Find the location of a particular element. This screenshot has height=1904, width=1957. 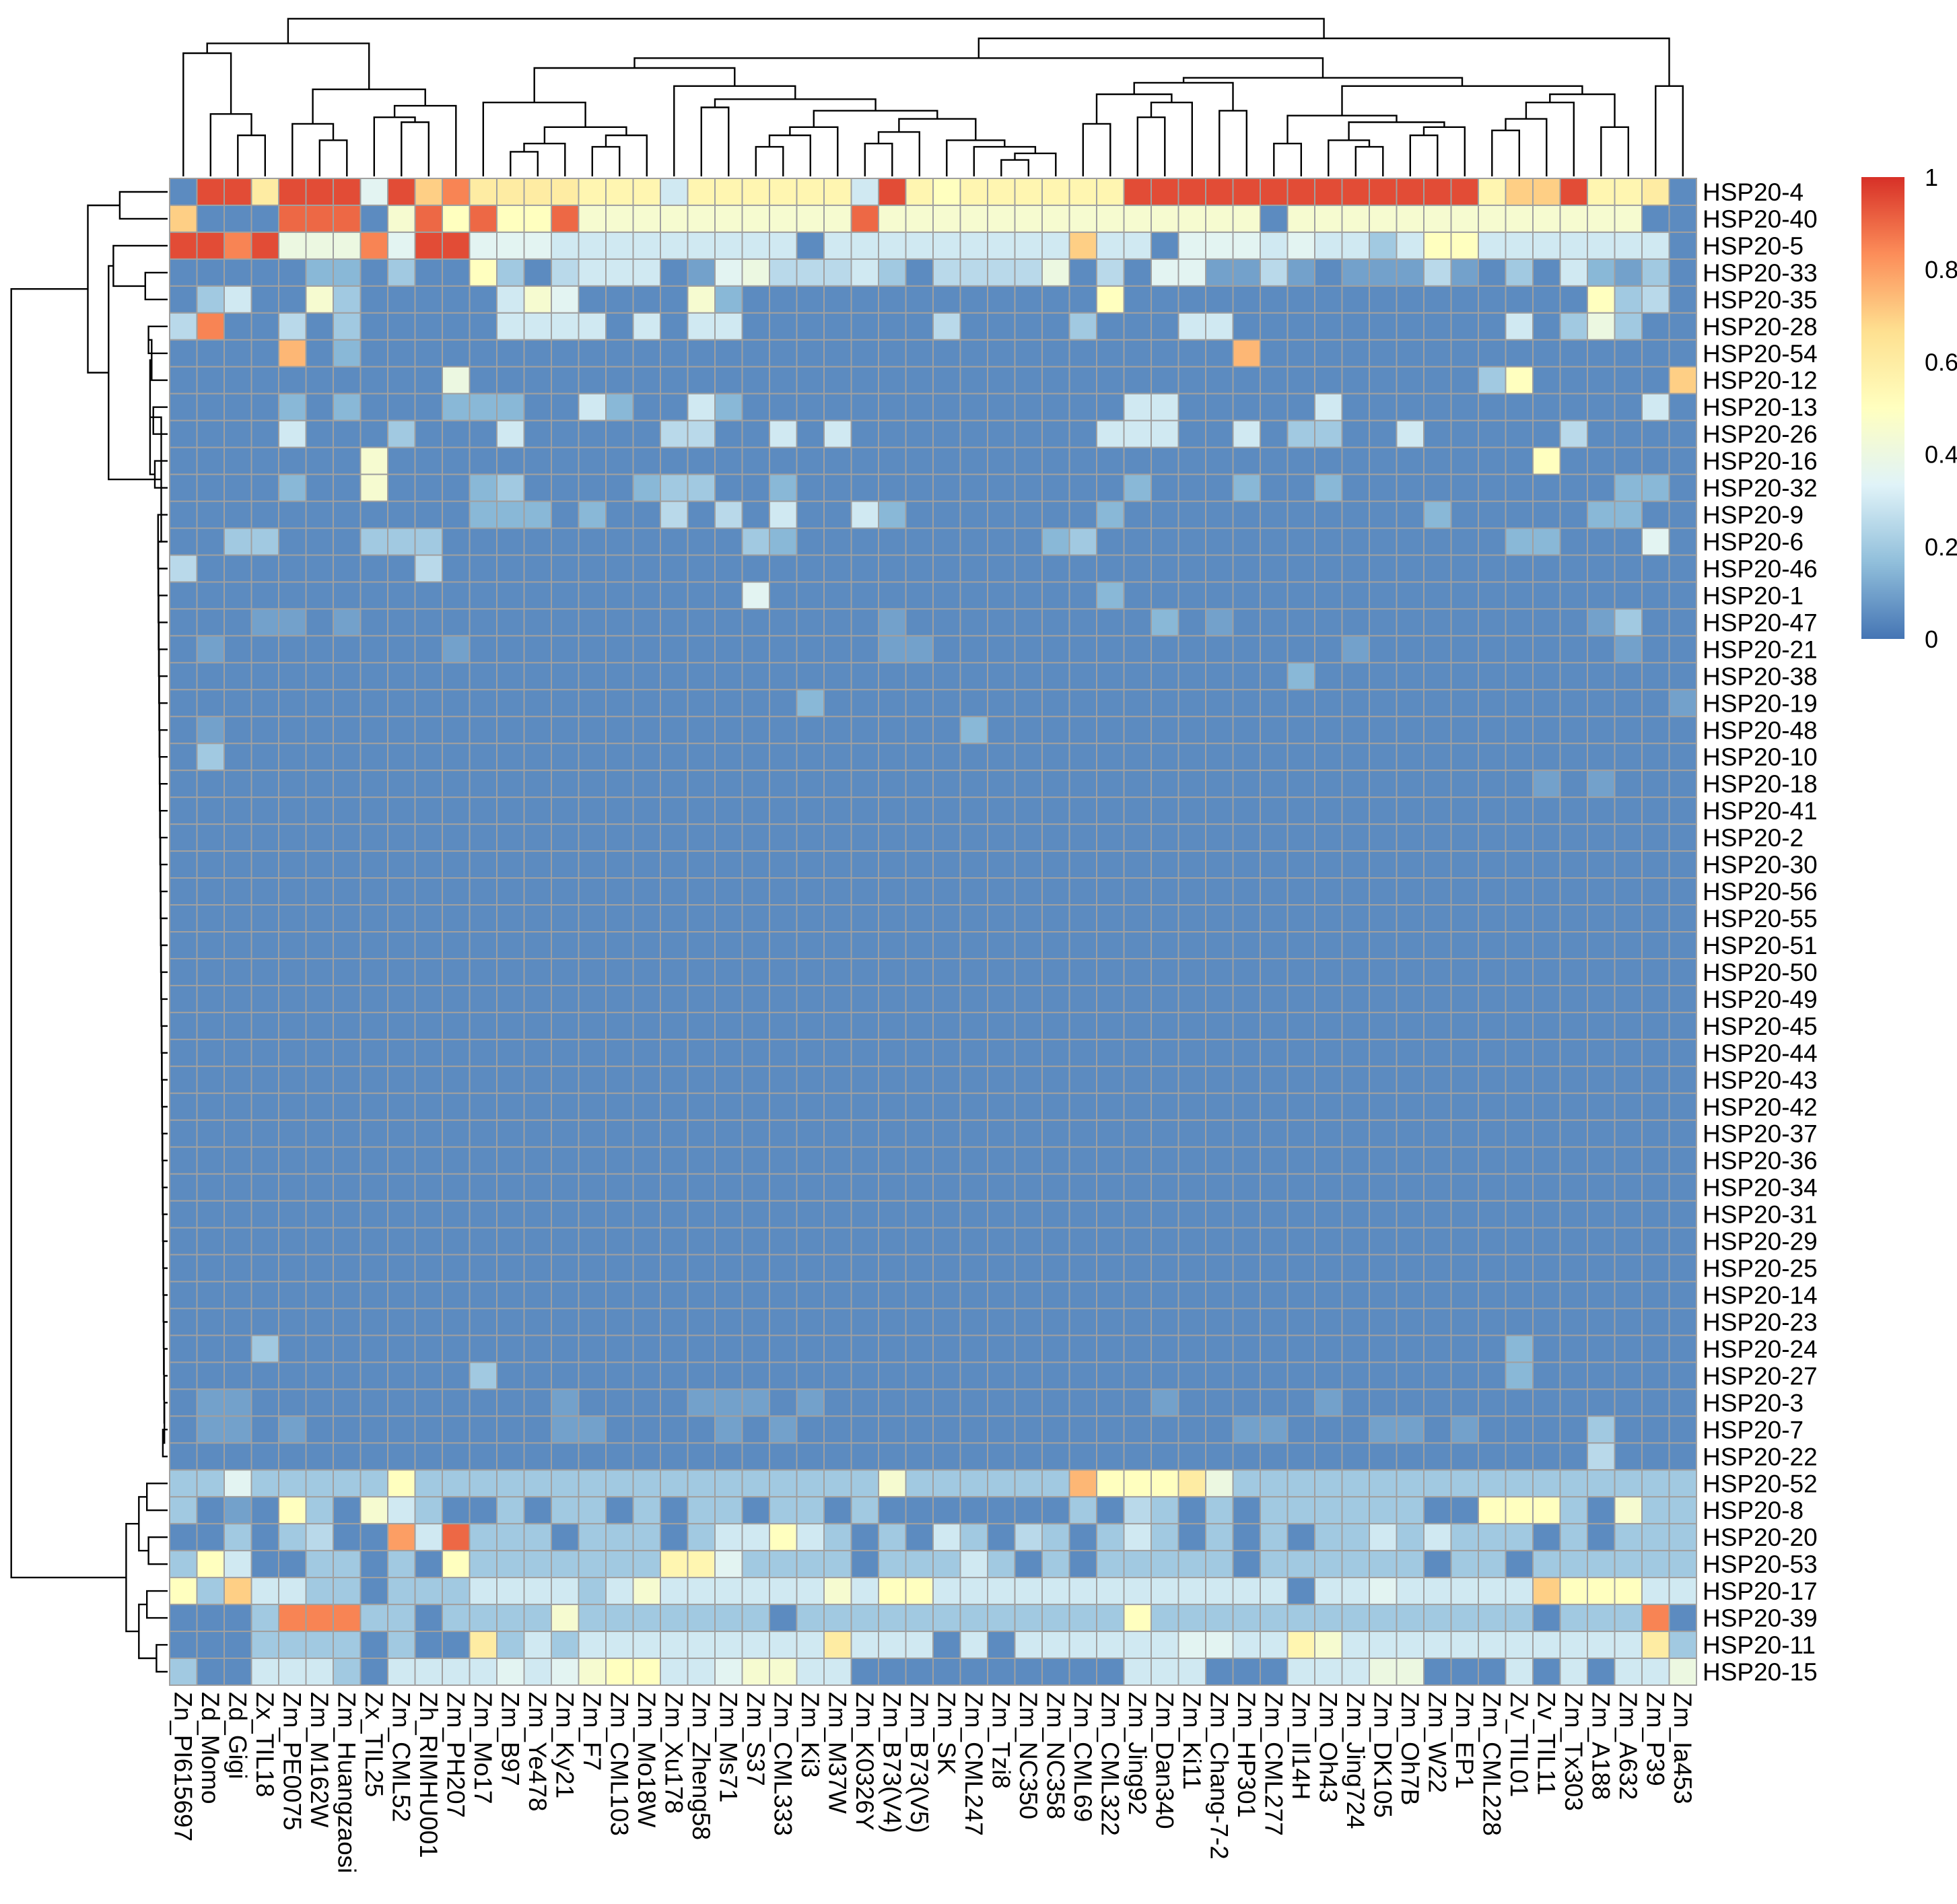

column-label: Zn_PI615697 is located at coordinates (183, 1766).